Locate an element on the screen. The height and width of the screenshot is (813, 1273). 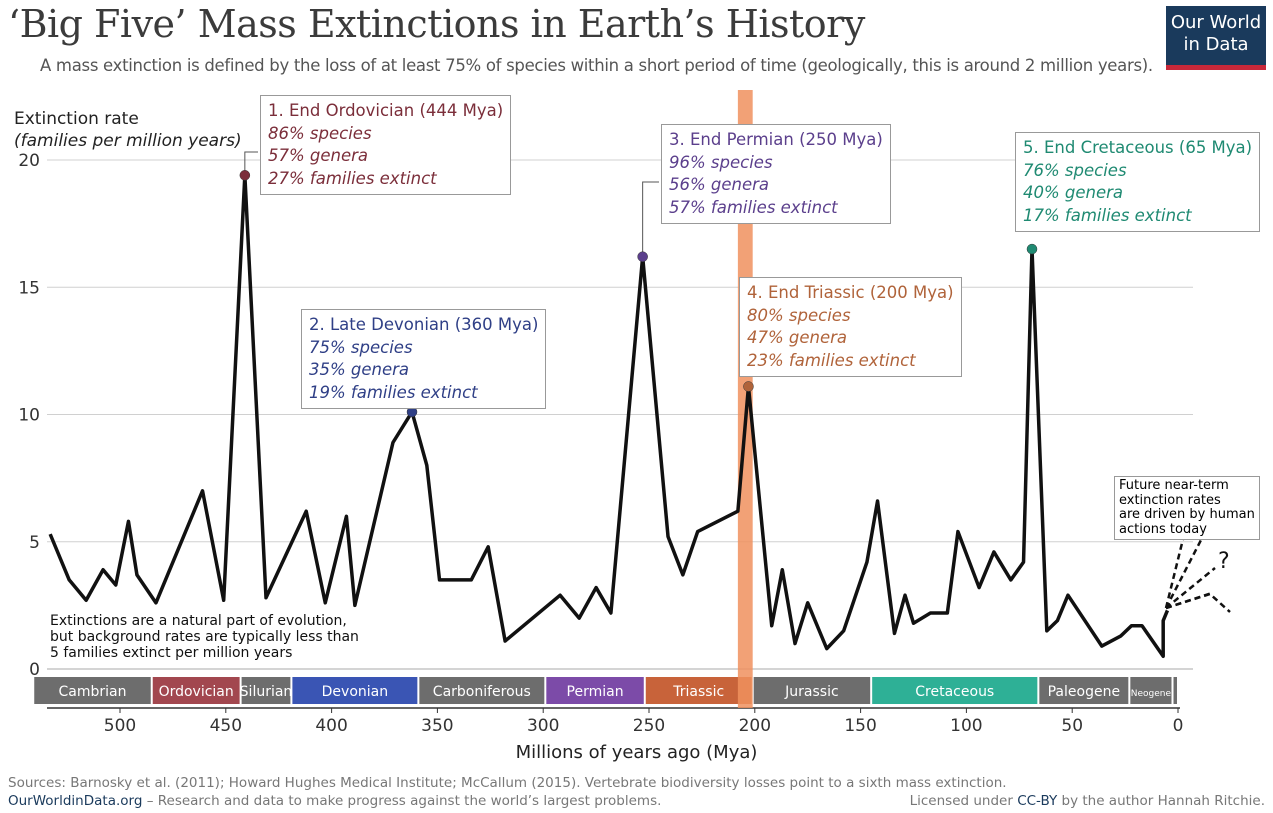
period-label: Neogene is located at coordinates (1151, 694).